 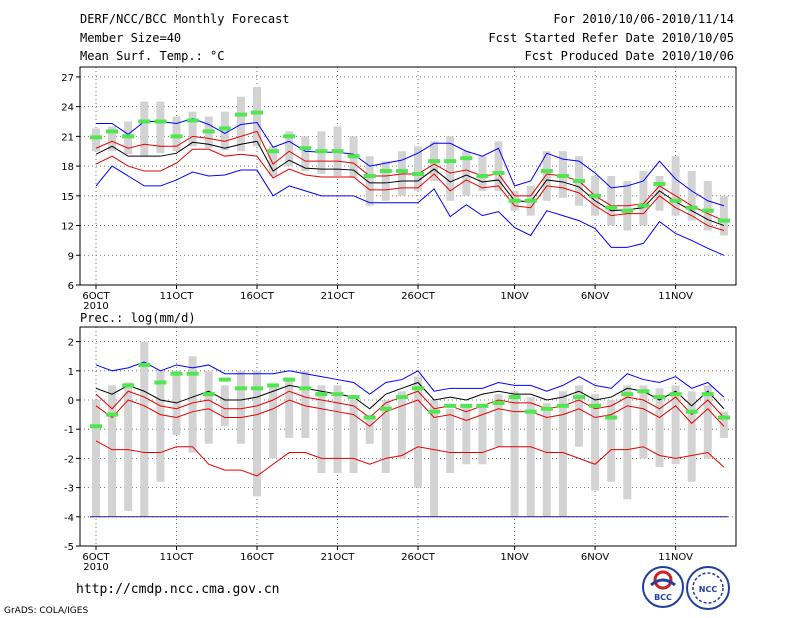 What do you see at coordinates (69, 459) in the screenshot?
I see `y-tick-label: -2` at bounding box center [69, 459].